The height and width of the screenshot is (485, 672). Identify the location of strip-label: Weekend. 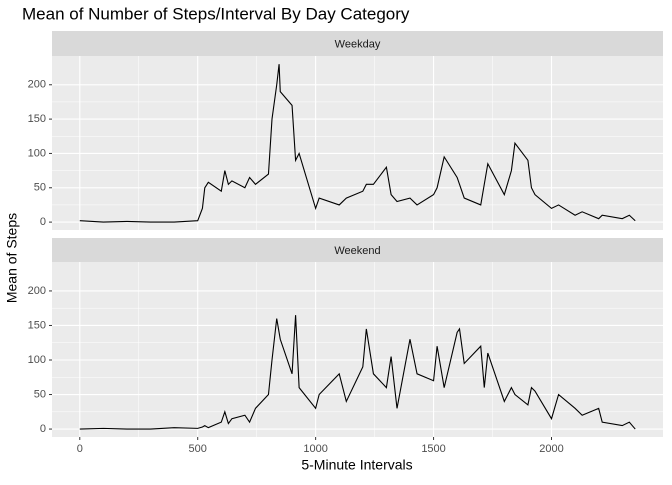
(357, 251).